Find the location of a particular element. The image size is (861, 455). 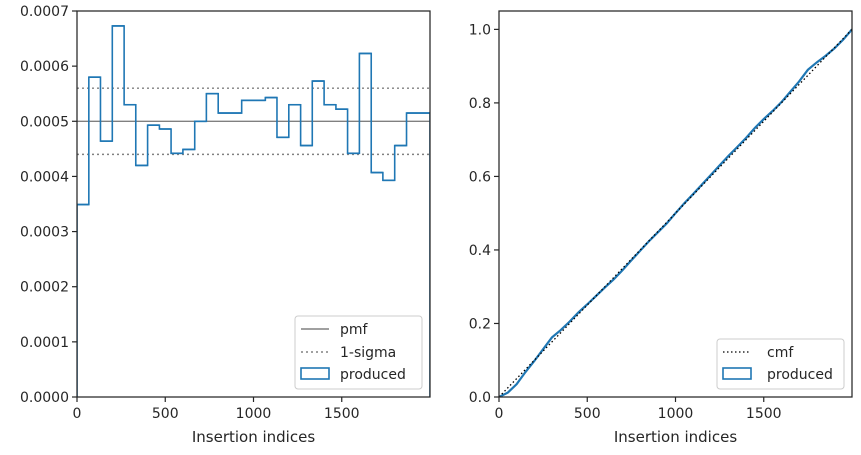

y-tick-label: 0.0 is located at coordinates (480, 398).